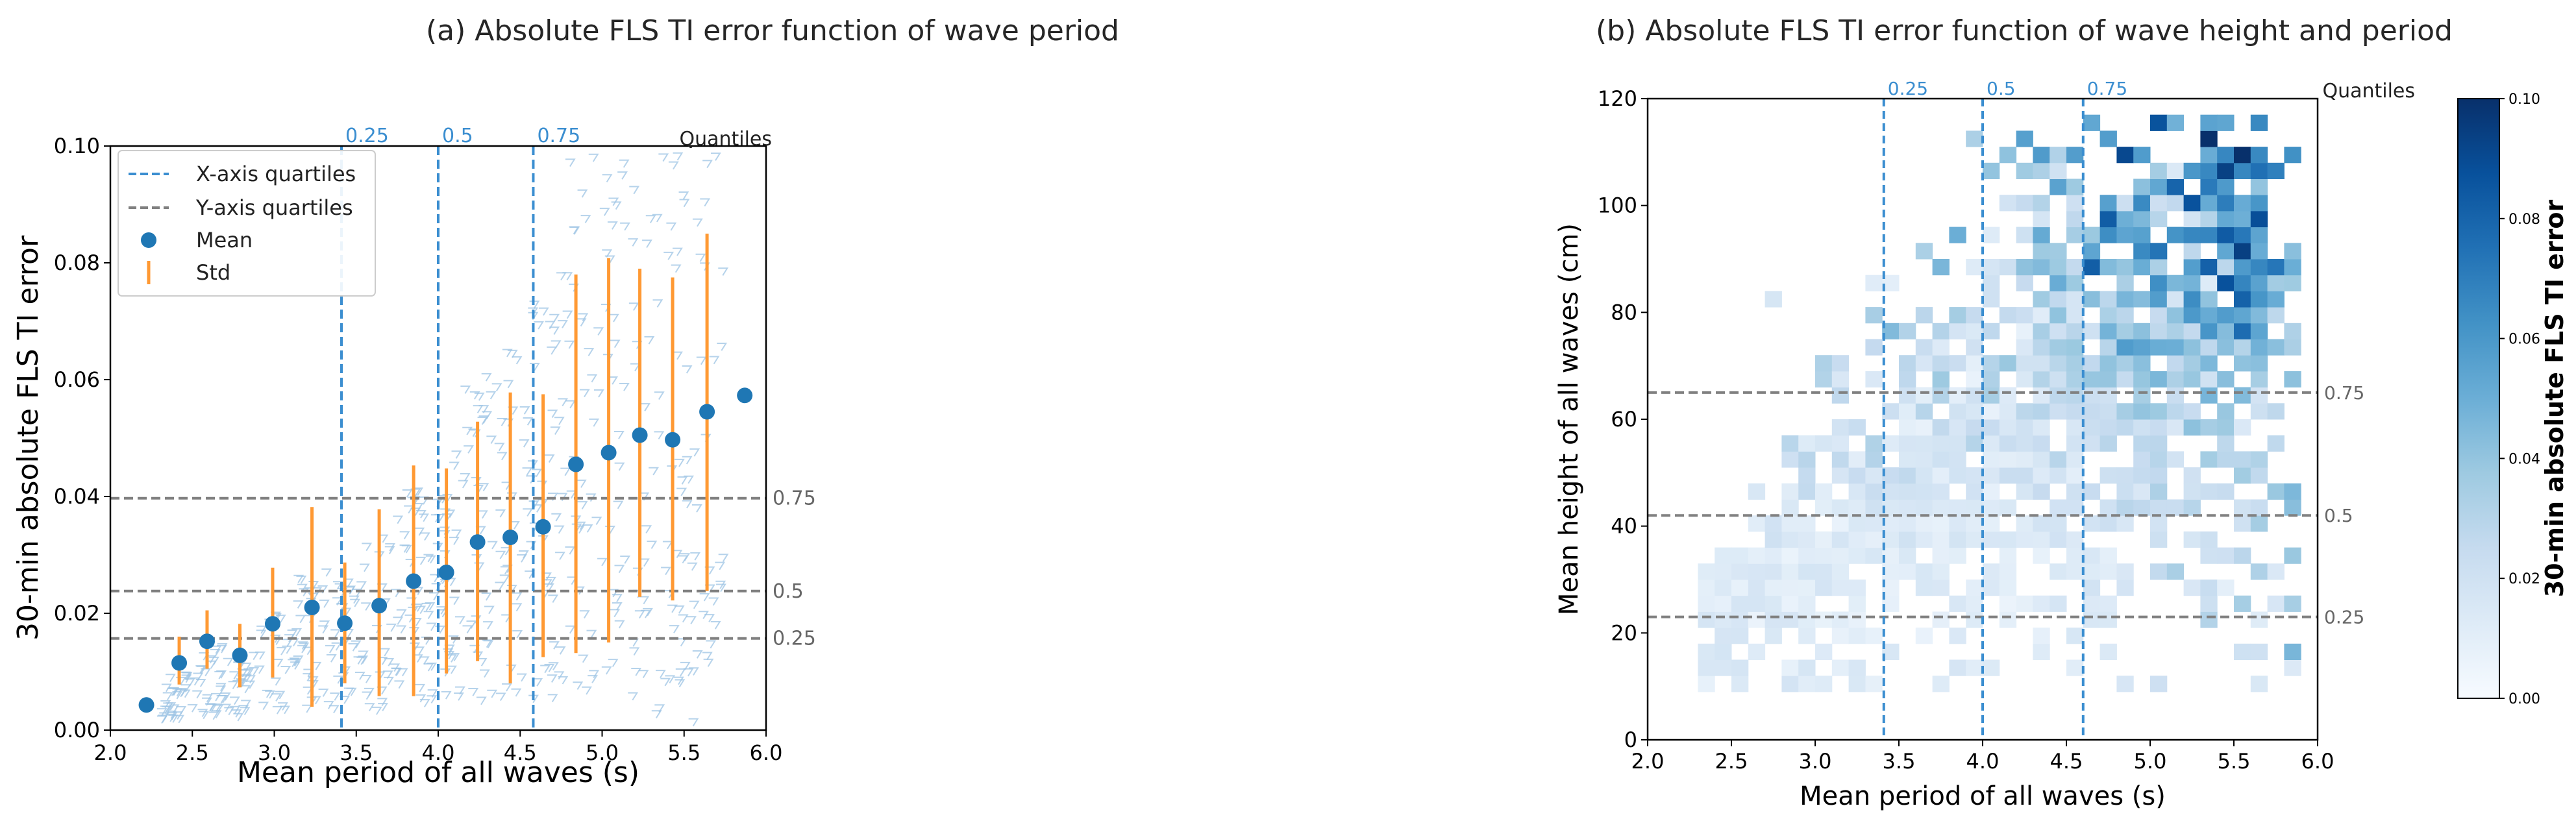 Image resolution: width=2576 pixels, height=819 pixels. What do you see at coordinates (77, 263) in the screenshot?
I see `y-tick-label: 0.08` at bounding box center [77, 263].